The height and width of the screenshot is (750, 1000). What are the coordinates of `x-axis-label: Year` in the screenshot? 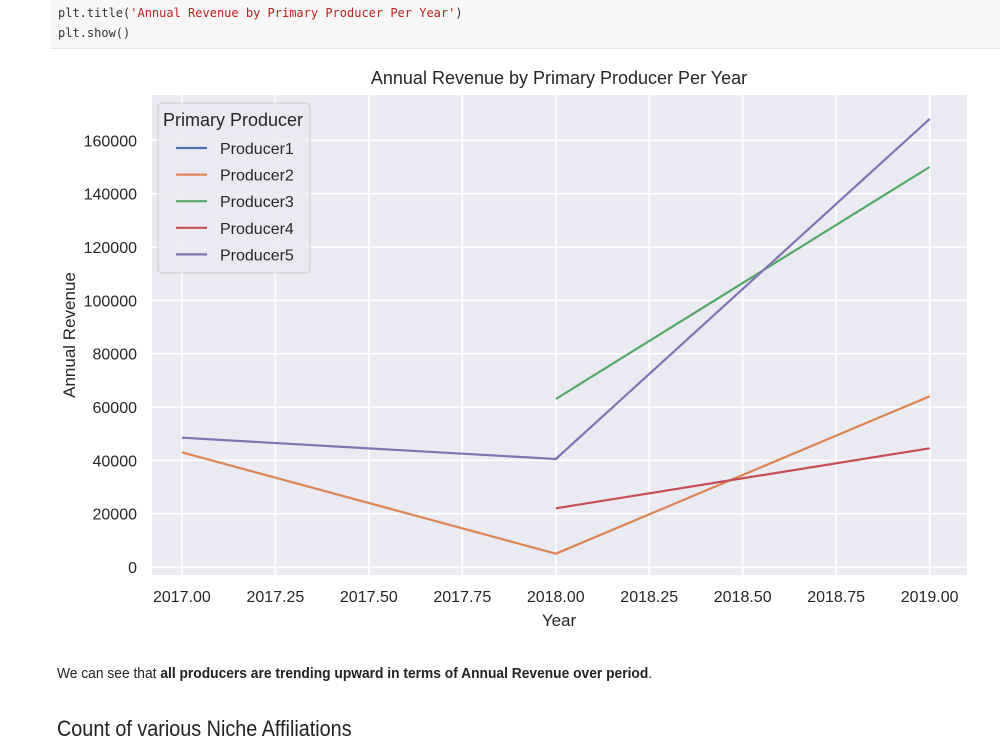 It's located at (559, 620).